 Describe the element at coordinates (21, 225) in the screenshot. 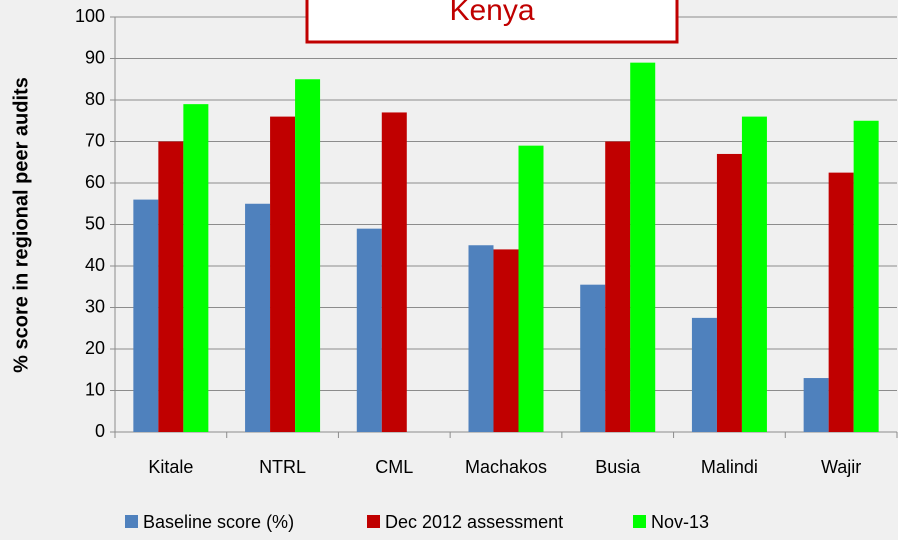

I see `y-axis-label: % score in regional peer audits` at that location.